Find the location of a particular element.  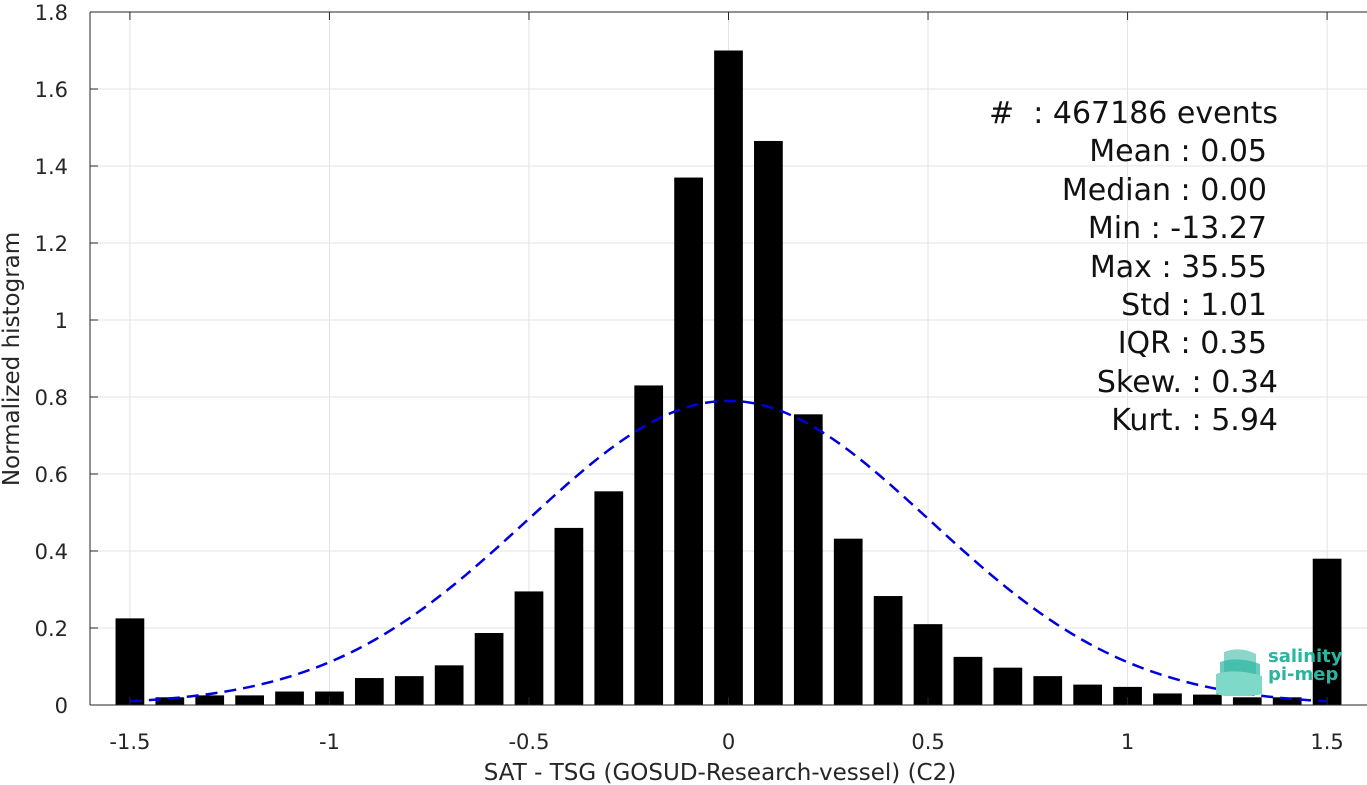

stat-events: # : 467186 events is located at coordinates (1133, 113).